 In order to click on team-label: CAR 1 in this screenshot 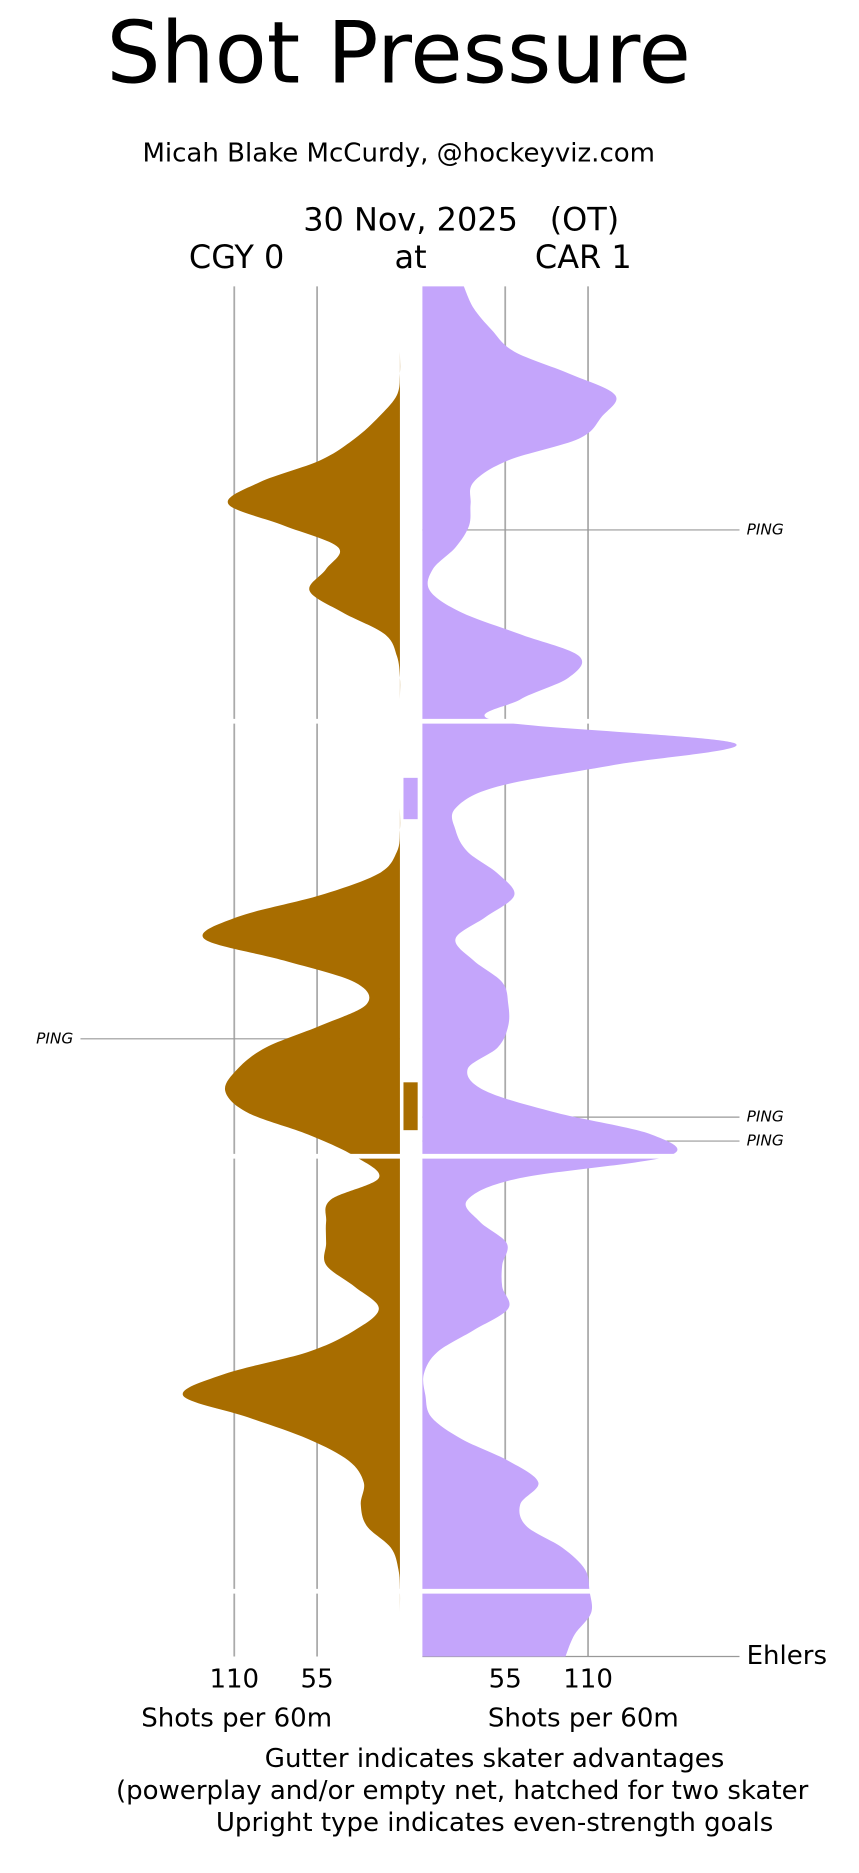, I will do `click(583, 257)`.